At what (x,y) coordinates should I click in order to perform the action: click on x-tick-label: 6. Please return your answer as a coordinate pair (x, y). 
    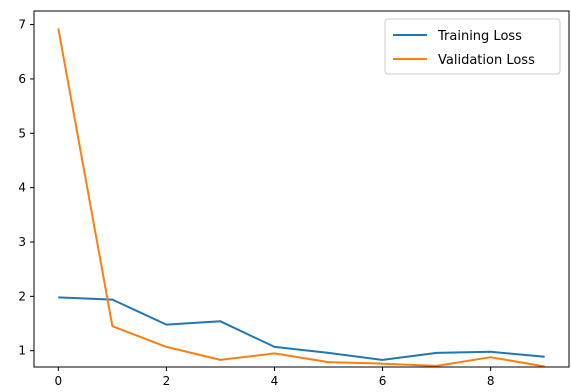
    Looking at the image, I should click on (383, 381).